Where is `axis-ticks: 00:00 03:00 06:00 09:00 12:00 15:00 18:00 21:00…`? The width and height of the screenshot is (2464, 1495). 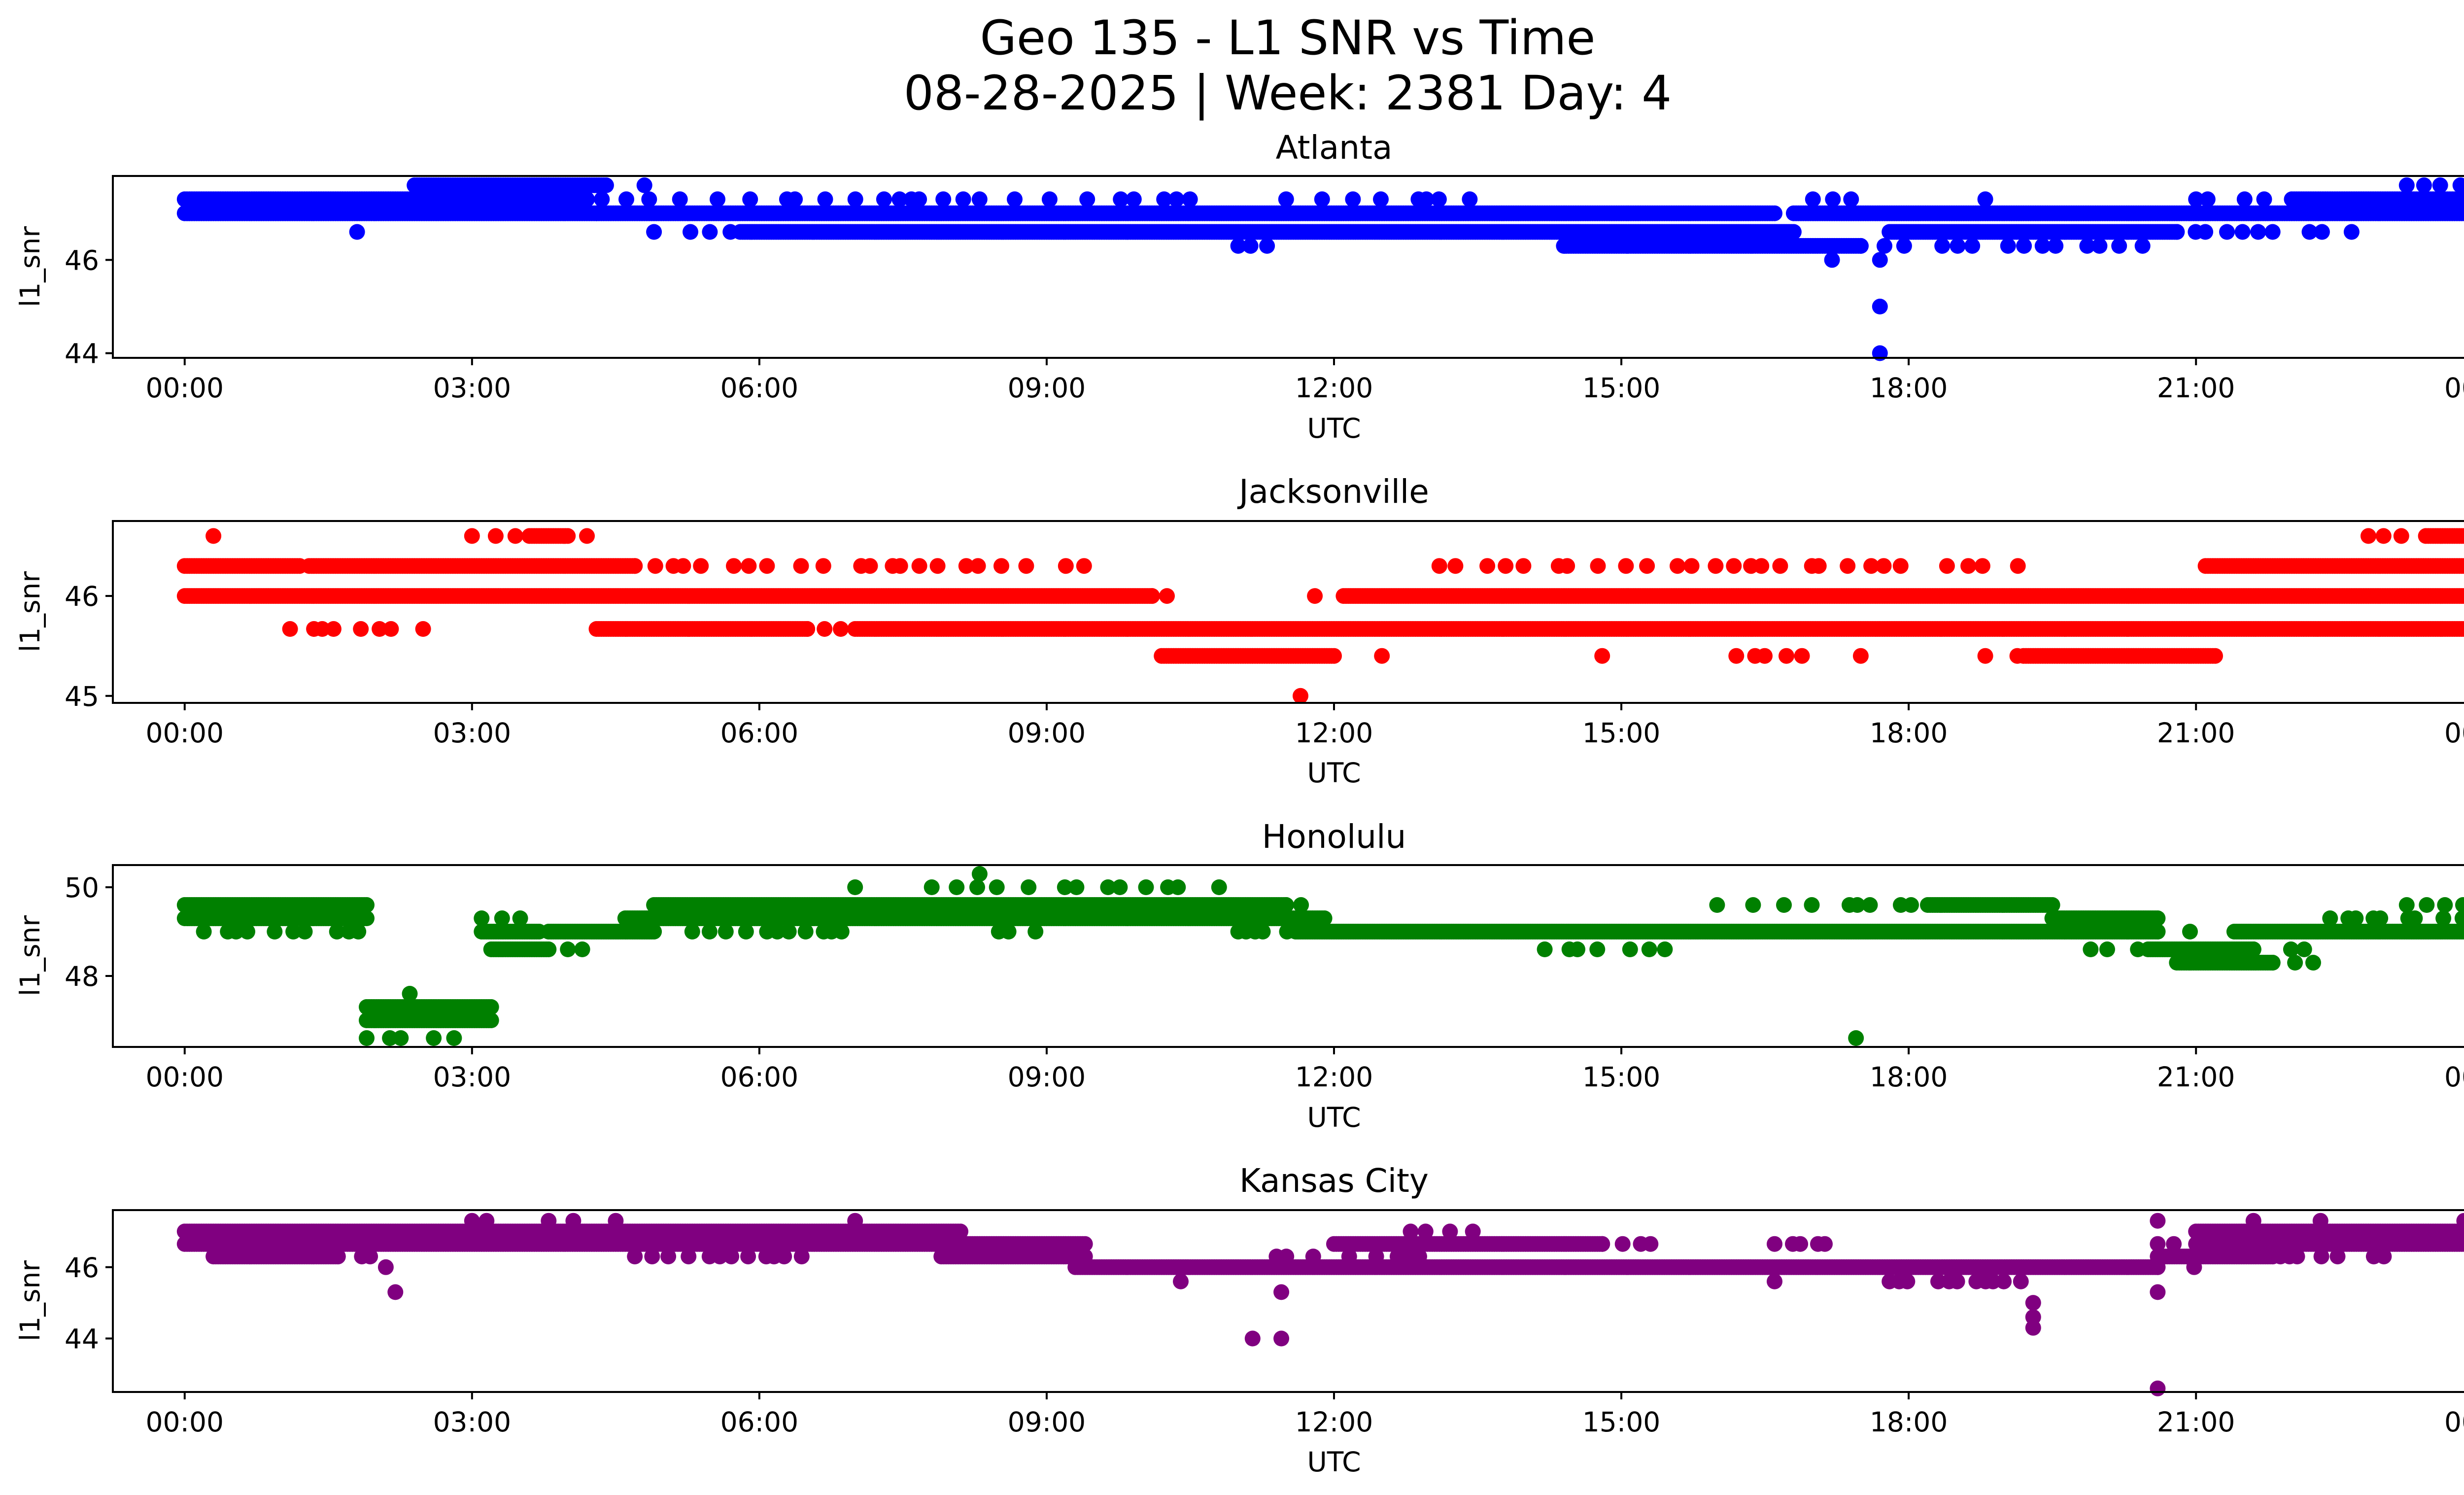
axis-ticks: 00:00 03:00 06:00 09:00 12:00 15:00 18:00 21:00… is located at coordinates (1264, 324).